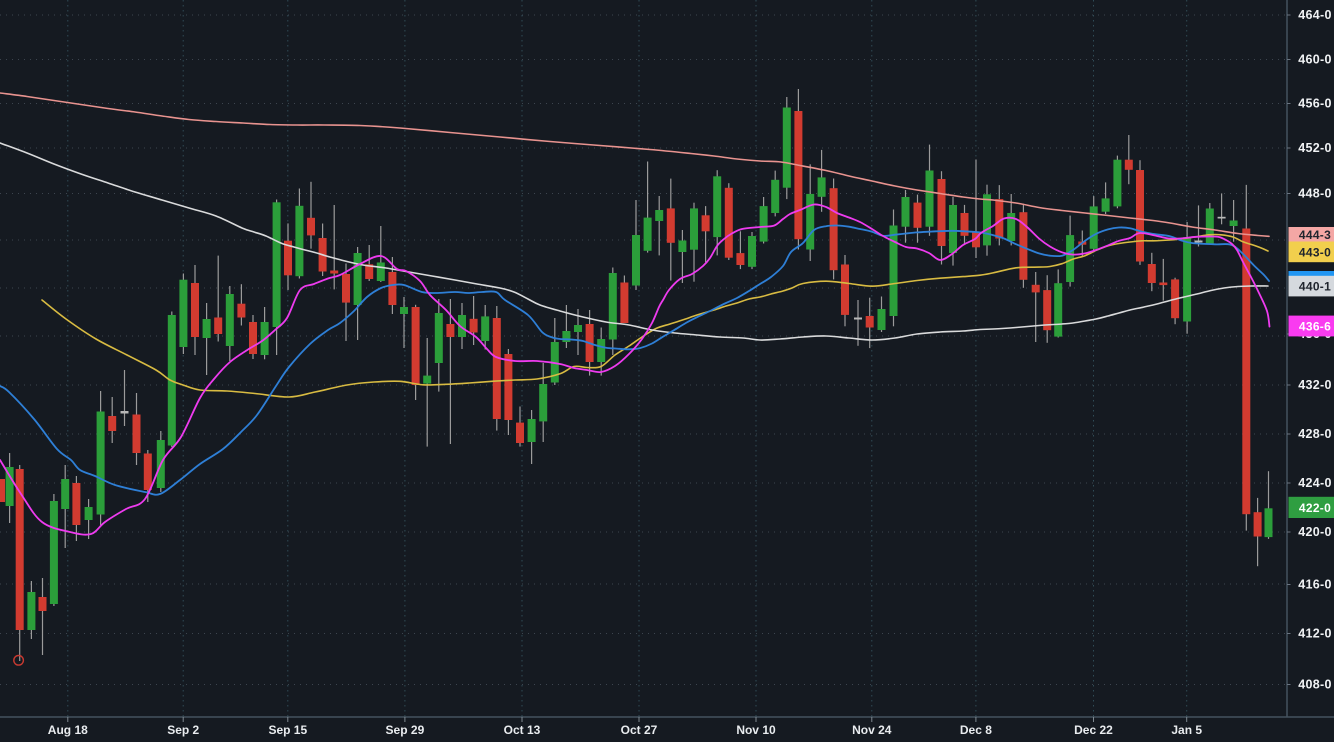 The height and width of the screenshot is (742, 1334). What do you see at coordinates (872, 730) in the screenshot?
I see `svg-text: Nov 24` at bounding box center [872, 730].